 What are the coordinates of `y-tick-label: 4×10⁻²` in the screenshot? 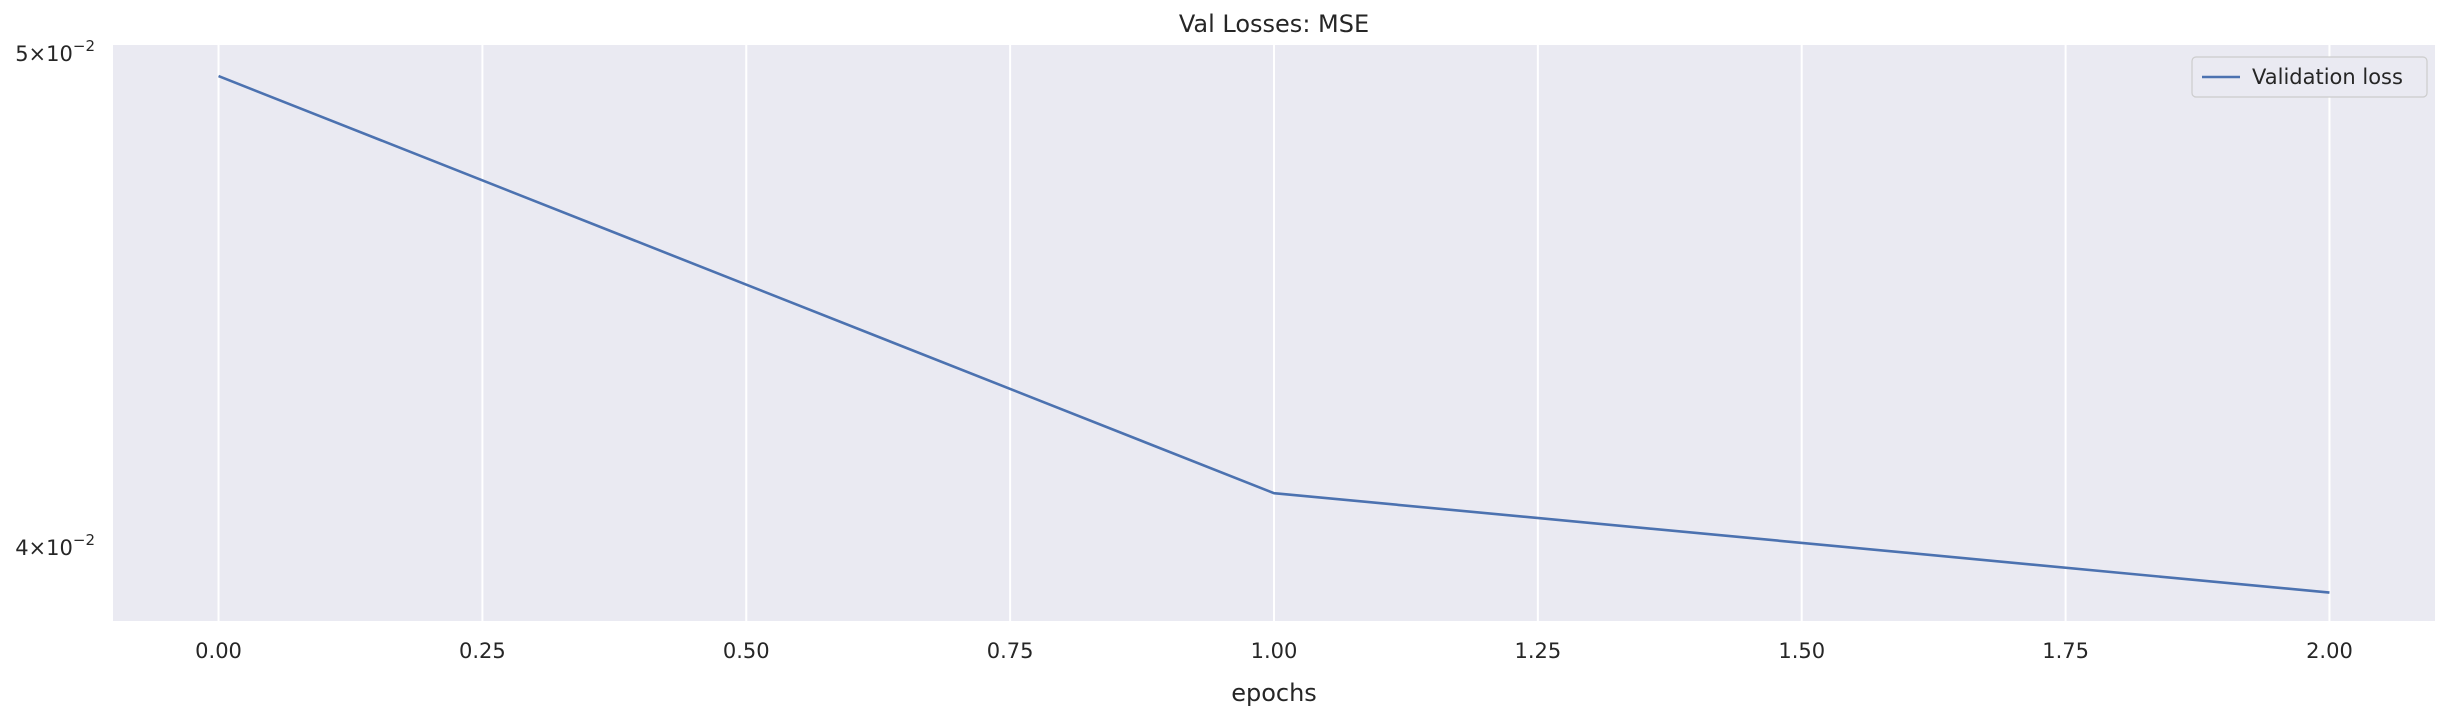 It's located at (55, 545).